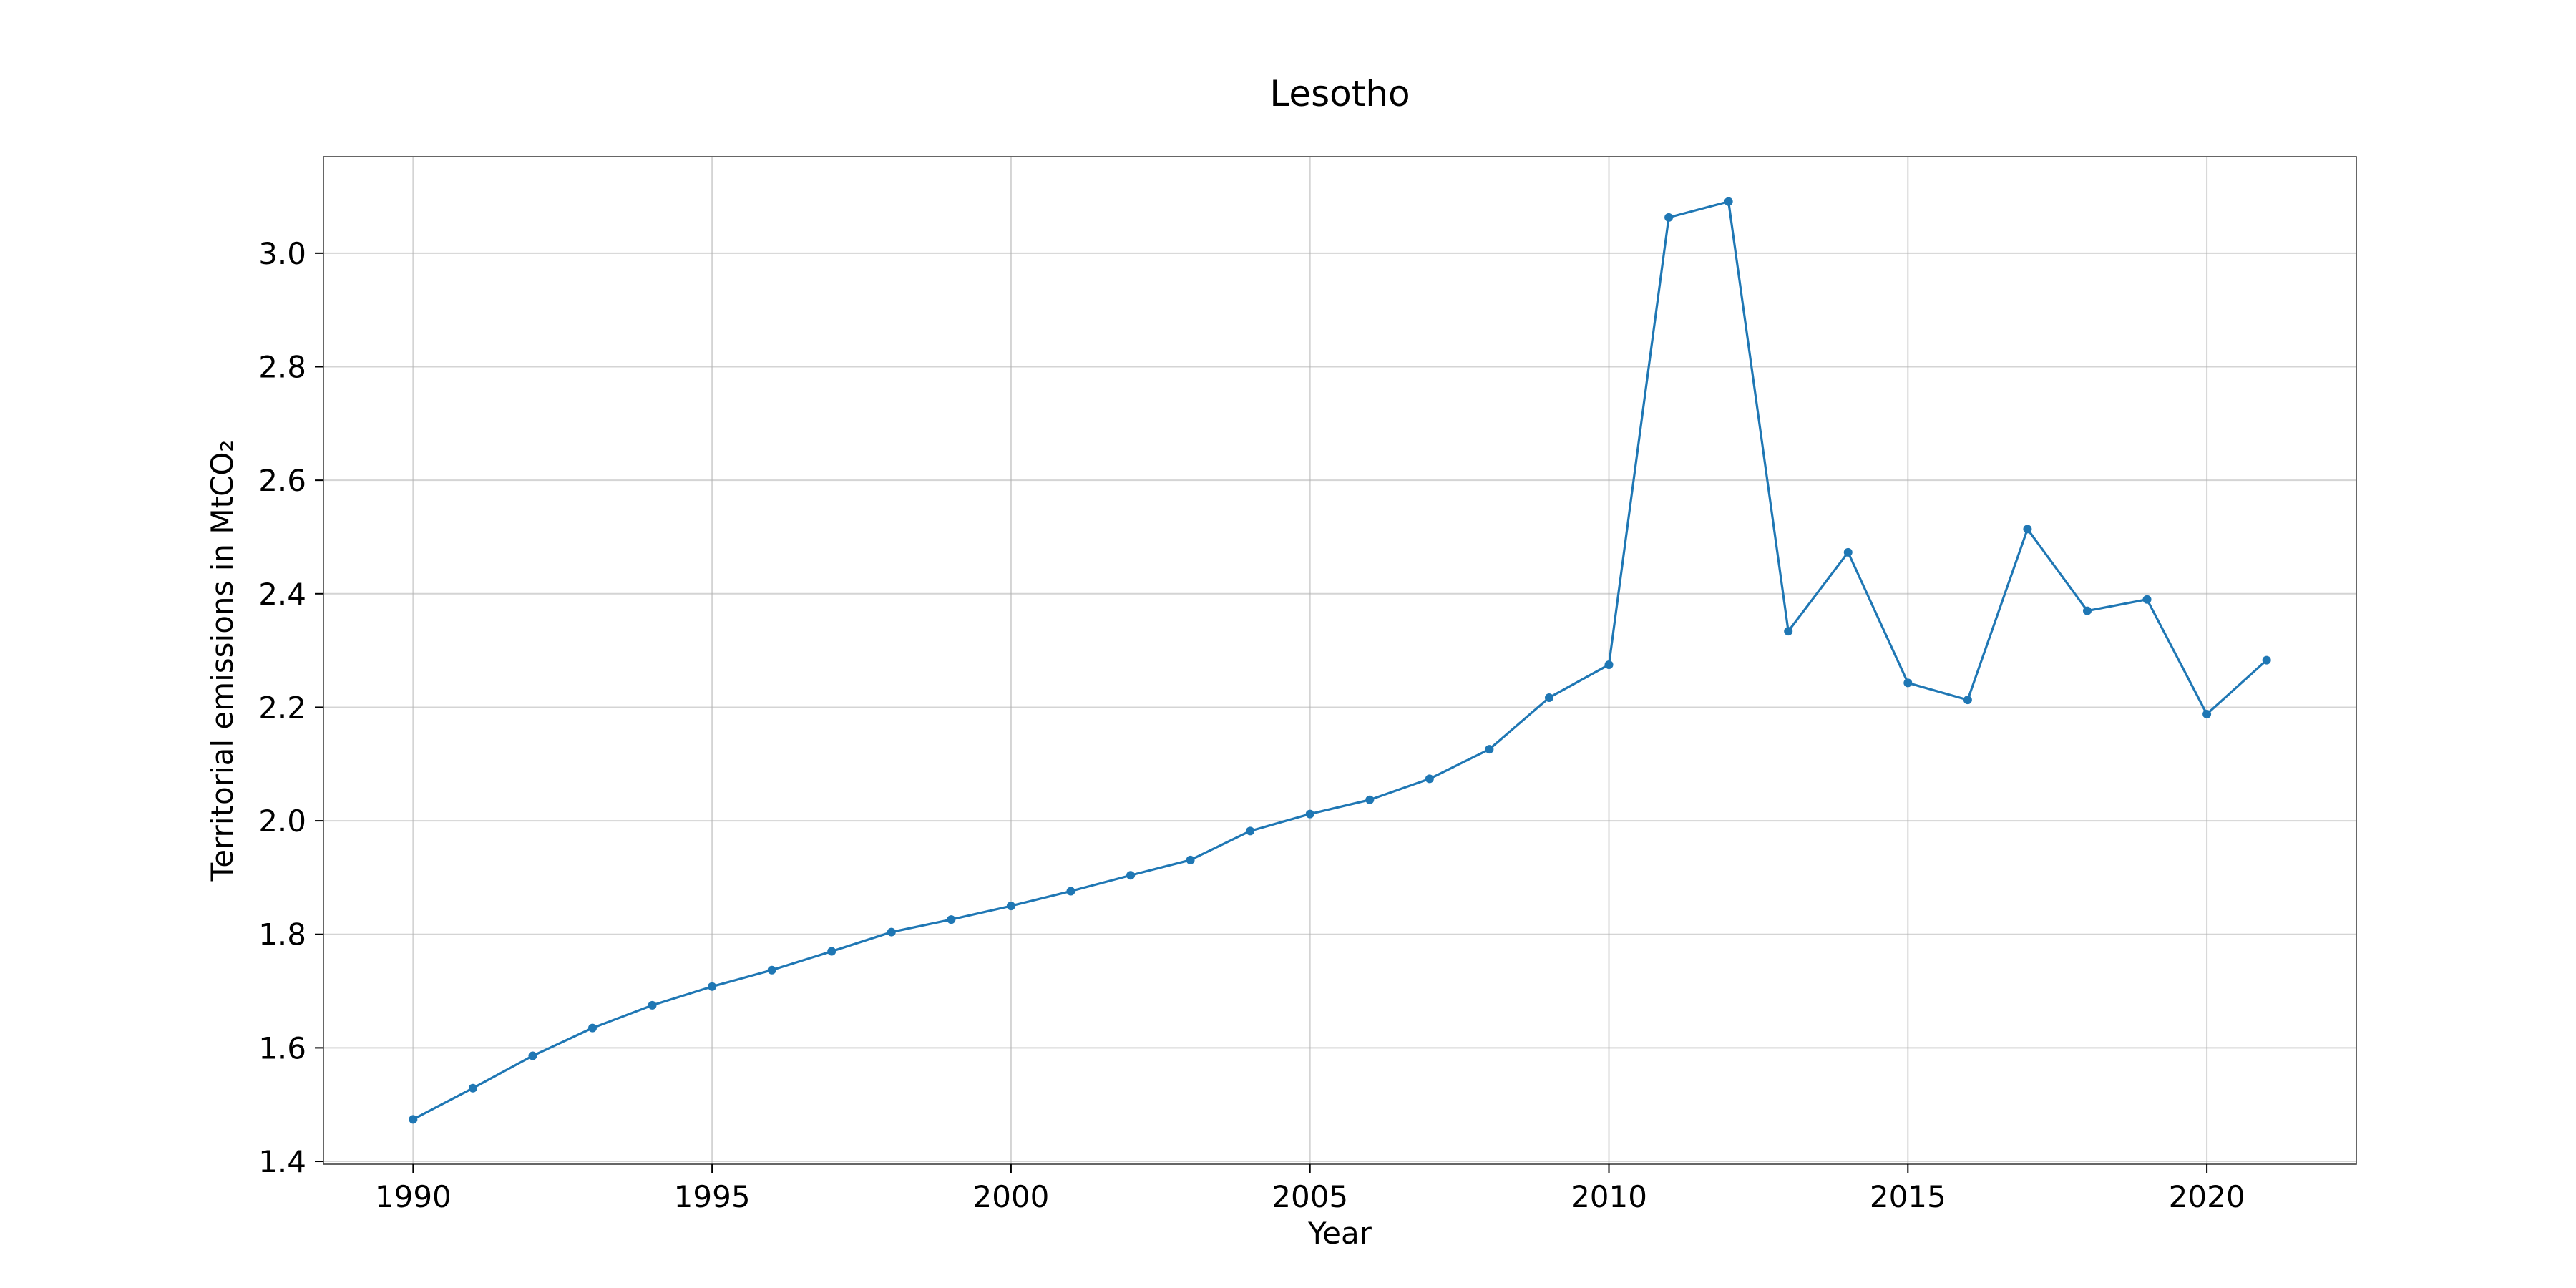 The height and width of the screenshot is (1288, 2576). What do you see at coordinates (1339, 1233) in the screenshot?
I see `x-axis-title: Year` at bounding box center [1339, 1233].